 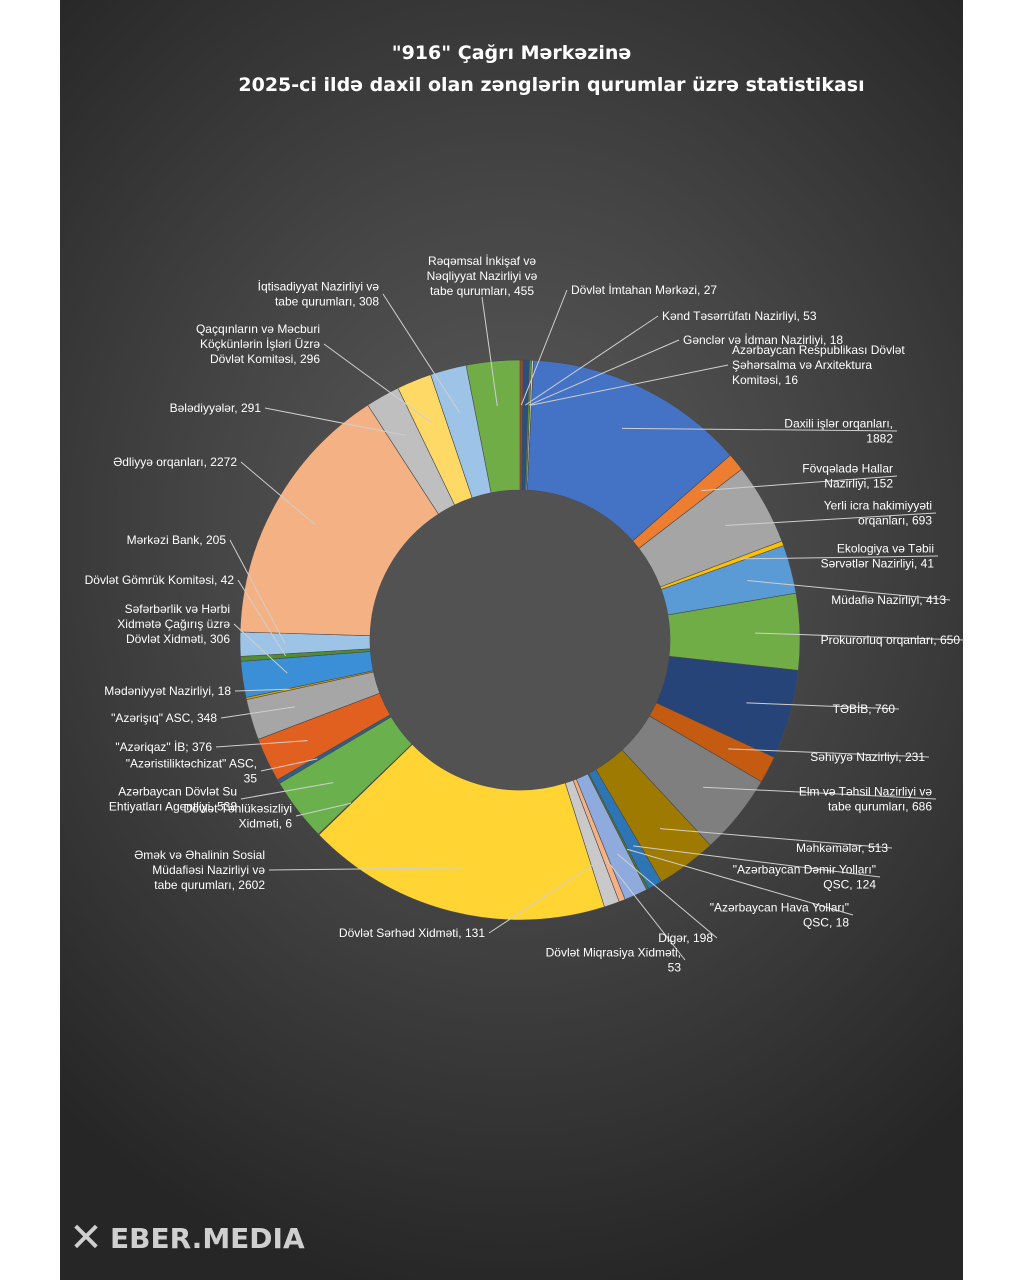 What do you see at coordinates (805, 877) in the screenshot?
I see `data-label: "Azərbaycan Dəmir Yolları" QSC, 124` at bounding box center [805, 877].